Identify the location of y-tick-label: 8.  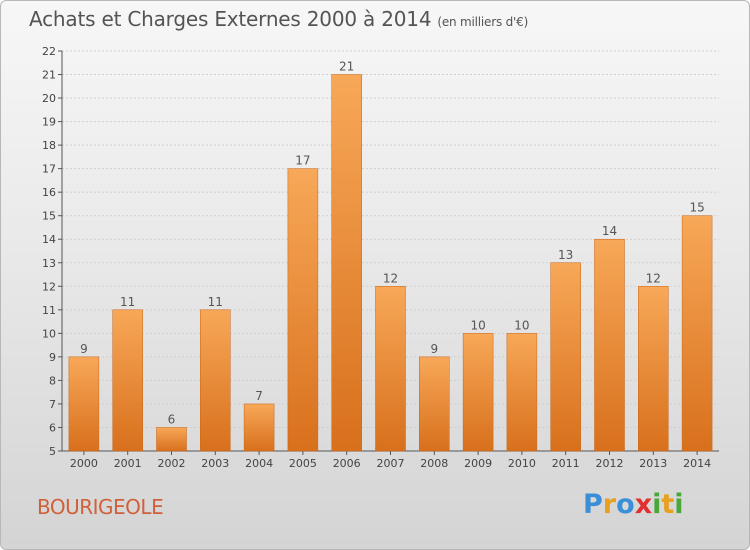
(52, 380).